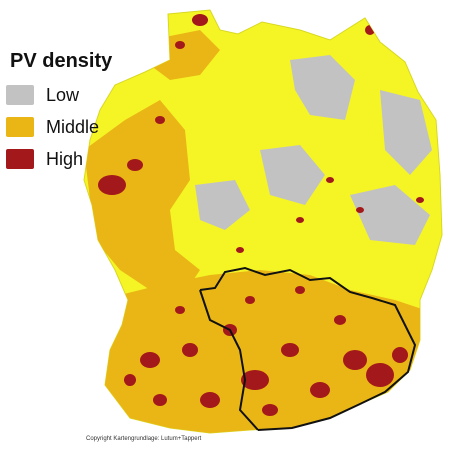 Image resolution: width=453 pixels, height=454 pixels. I want to click on copyright-note: Copyright Kartengrundlage: Lutum+Tappert, so click(144, 439).